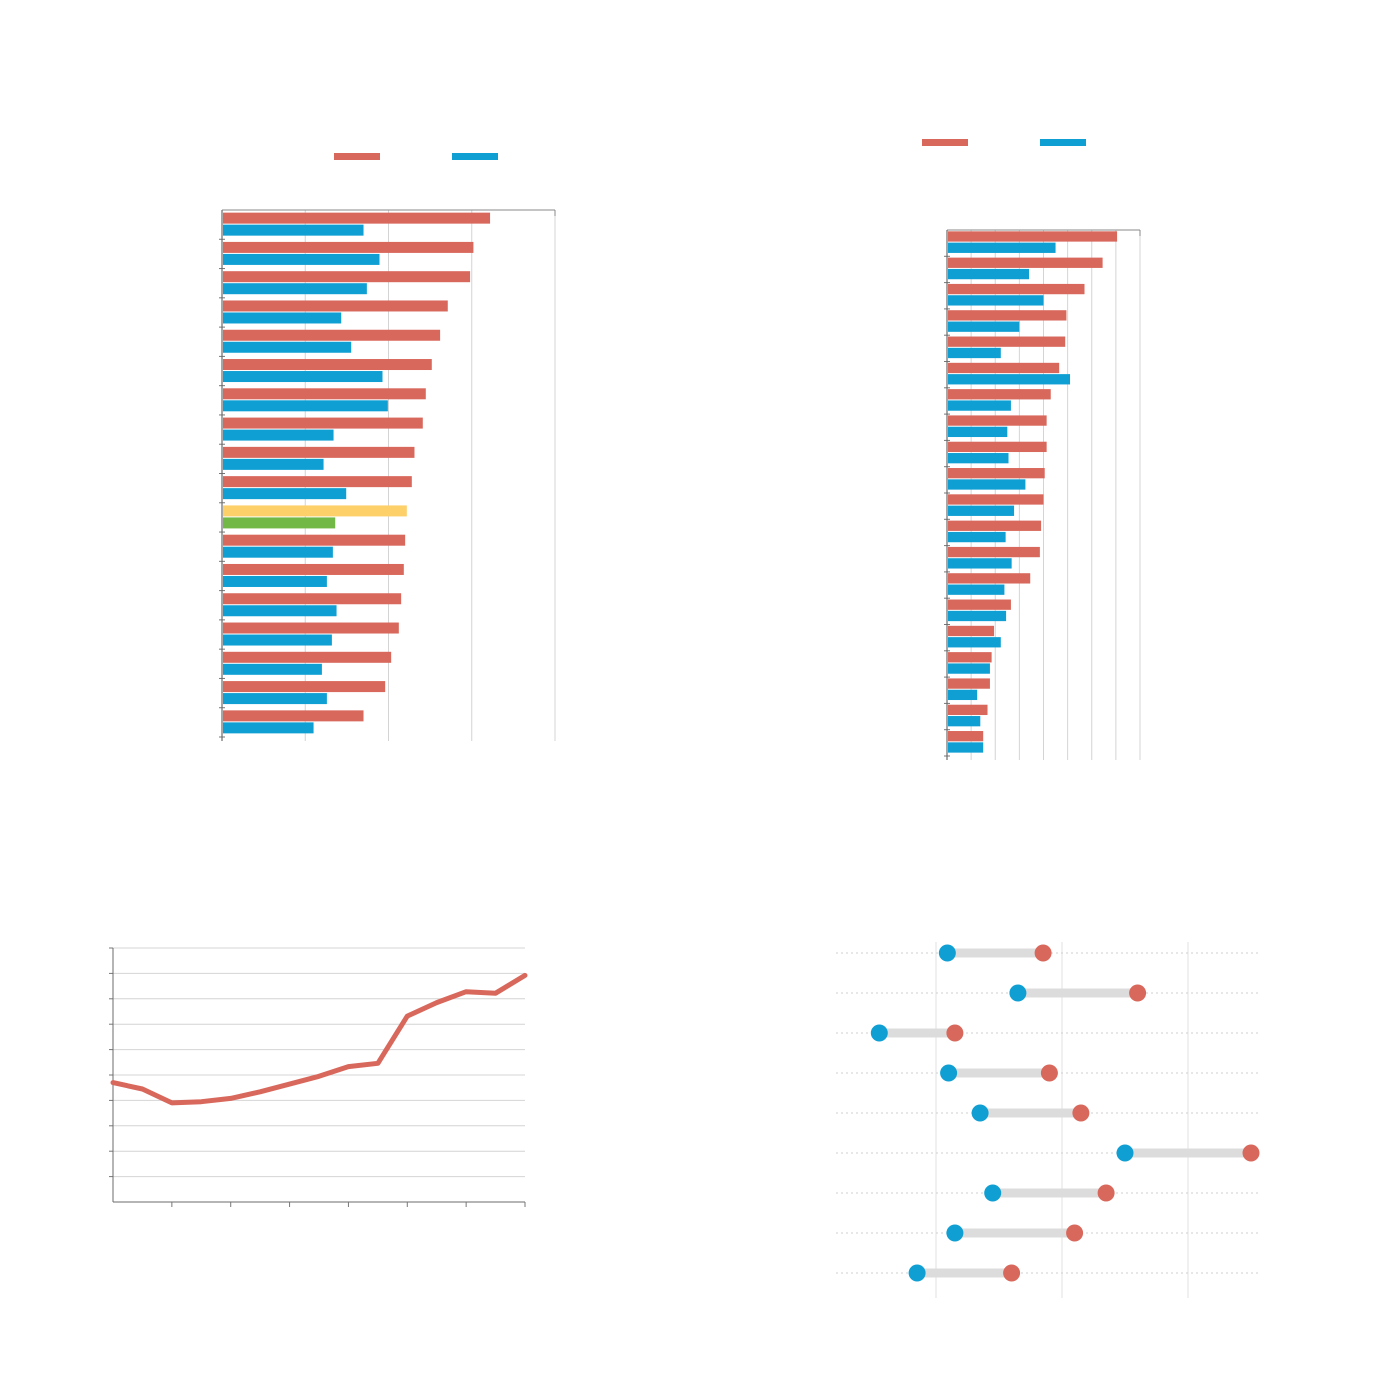 Image resolution: width=1380 pixels, height=1391 pixels. What do you see at coordinates (318, 1077) in the screenshot?
I see `line-chart` at bounding box center [318, 1077].